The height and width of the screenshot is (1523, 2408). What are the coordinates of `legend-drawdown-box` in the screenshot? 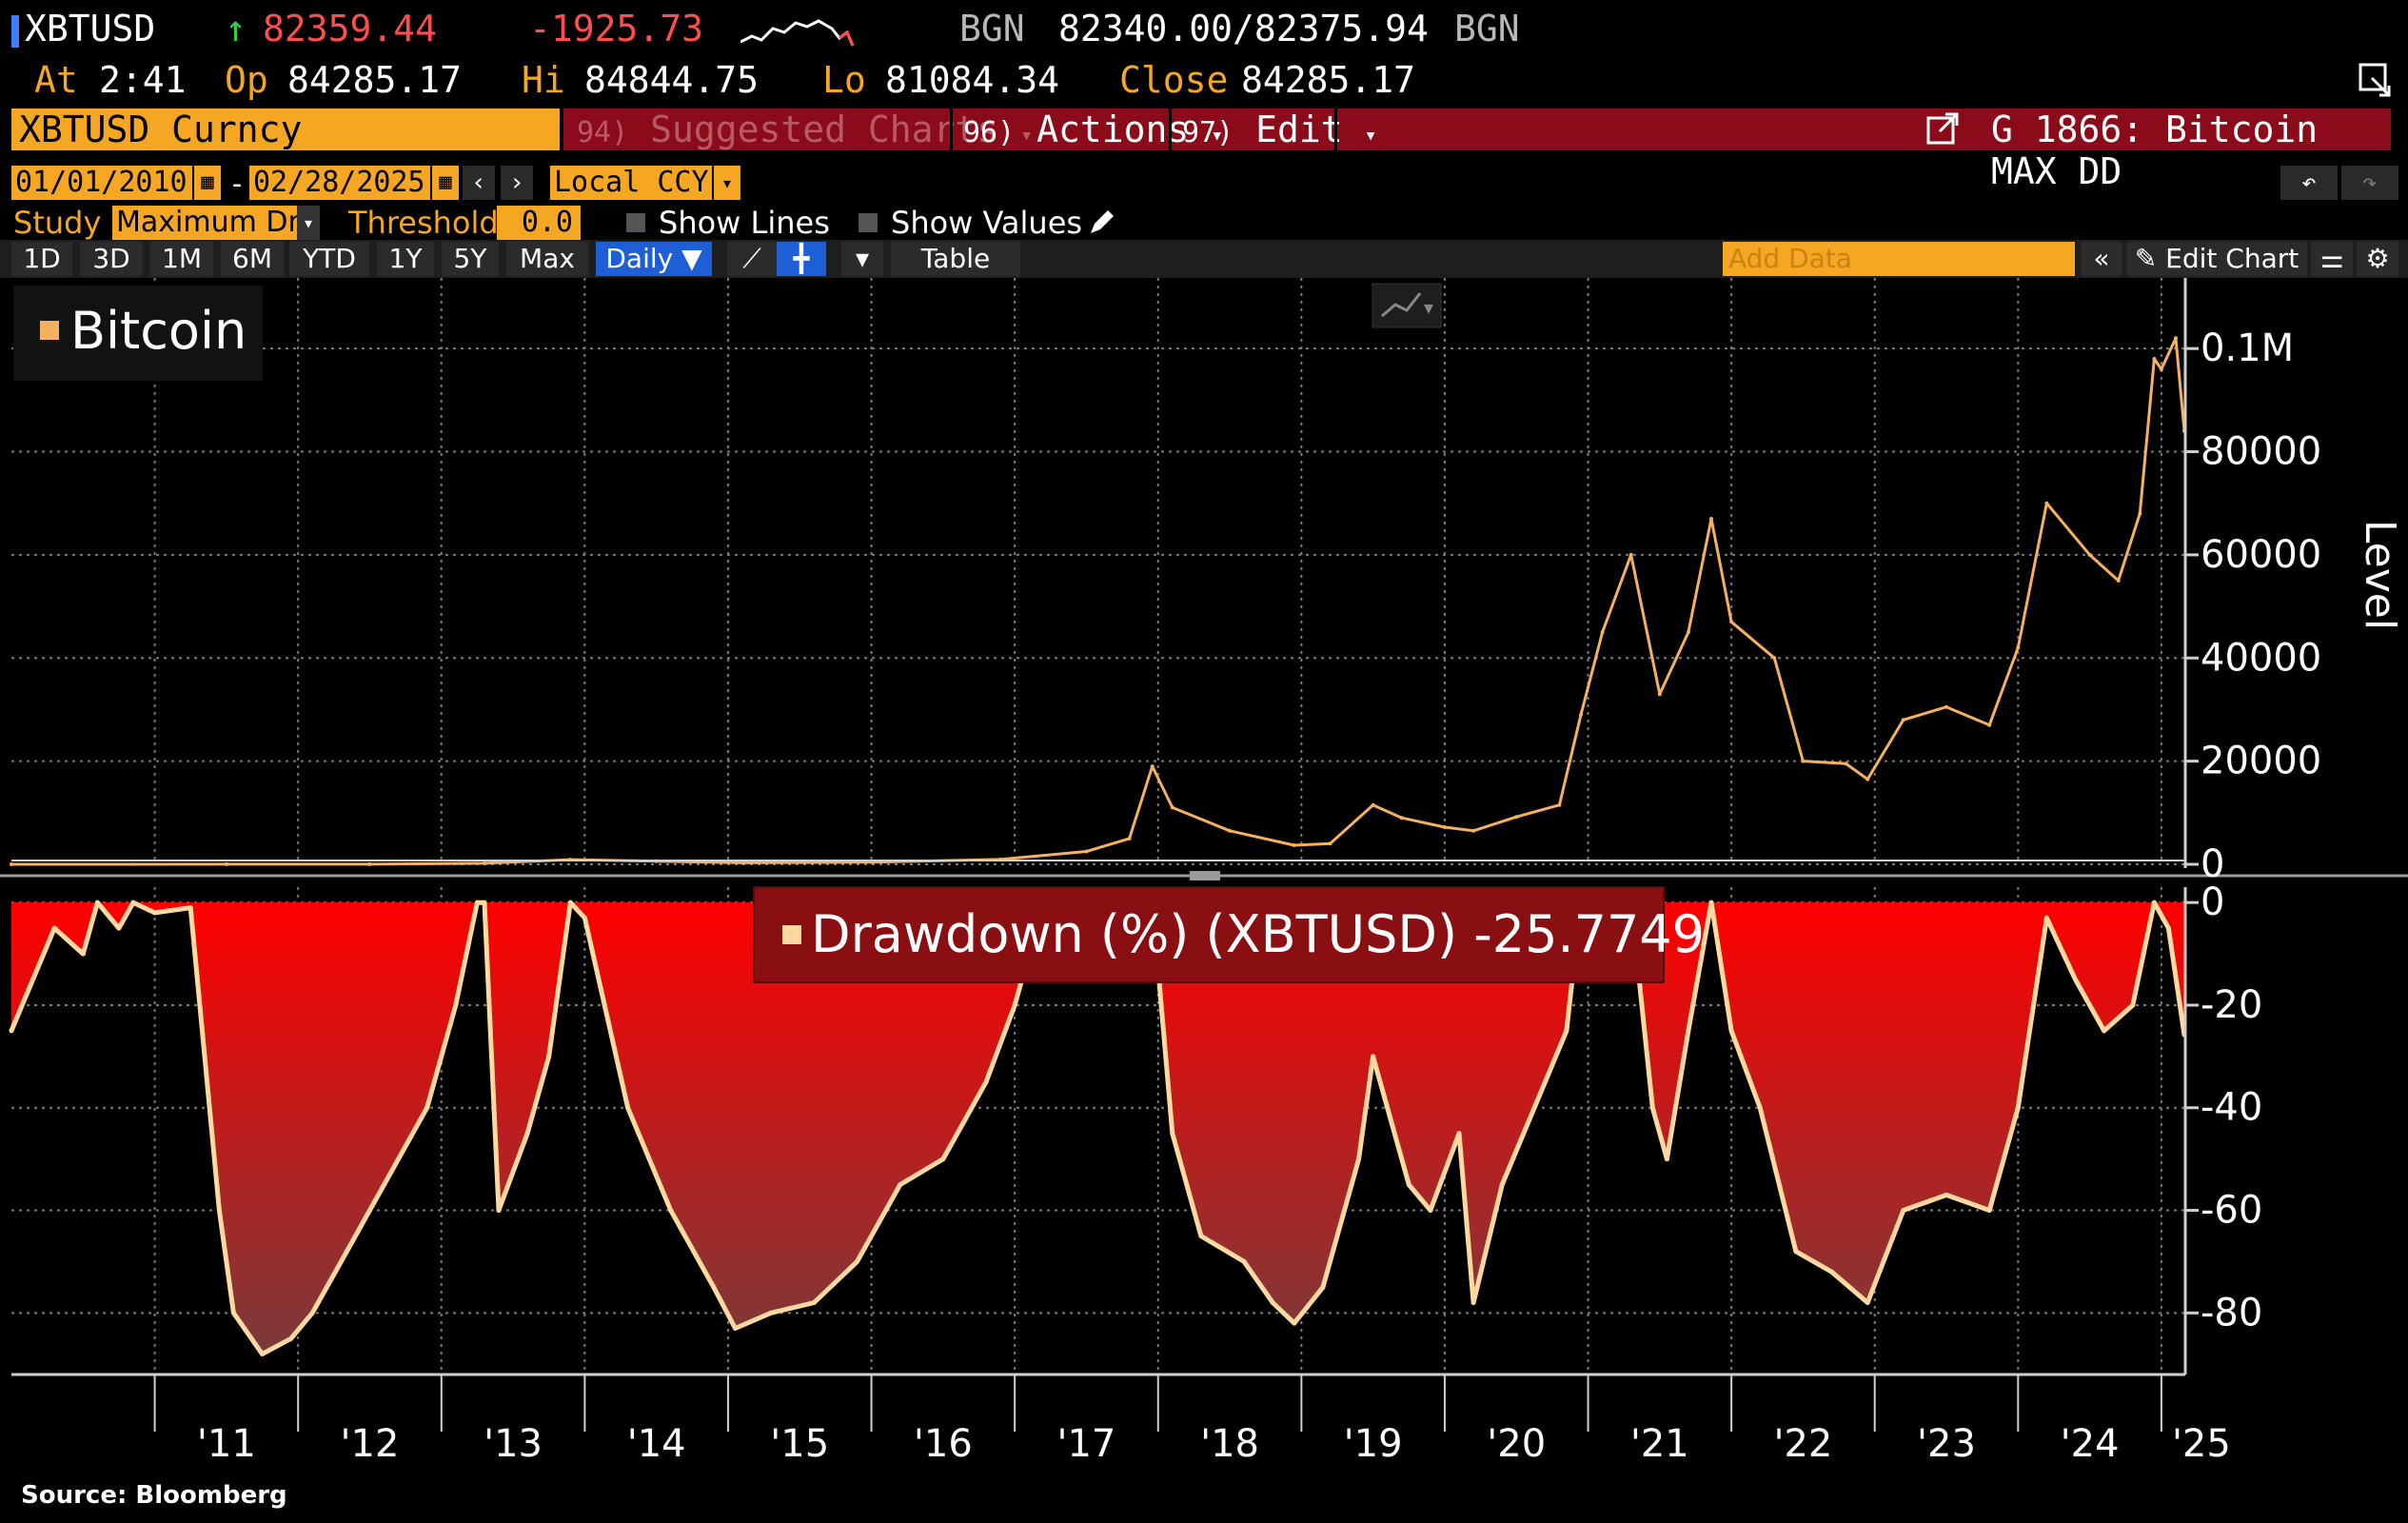 It's located at (1209, 935).